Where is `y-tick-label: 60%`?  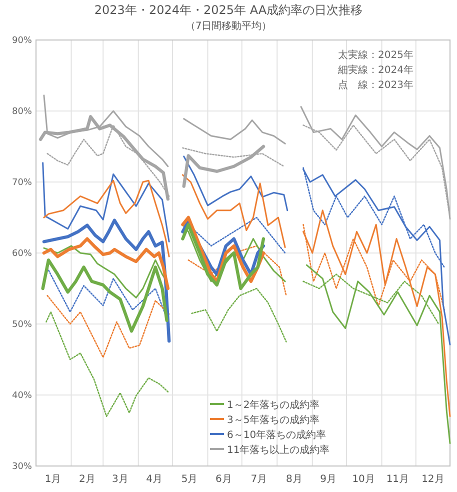
y-tick-label: 60% is located at coordinates (22, 254).